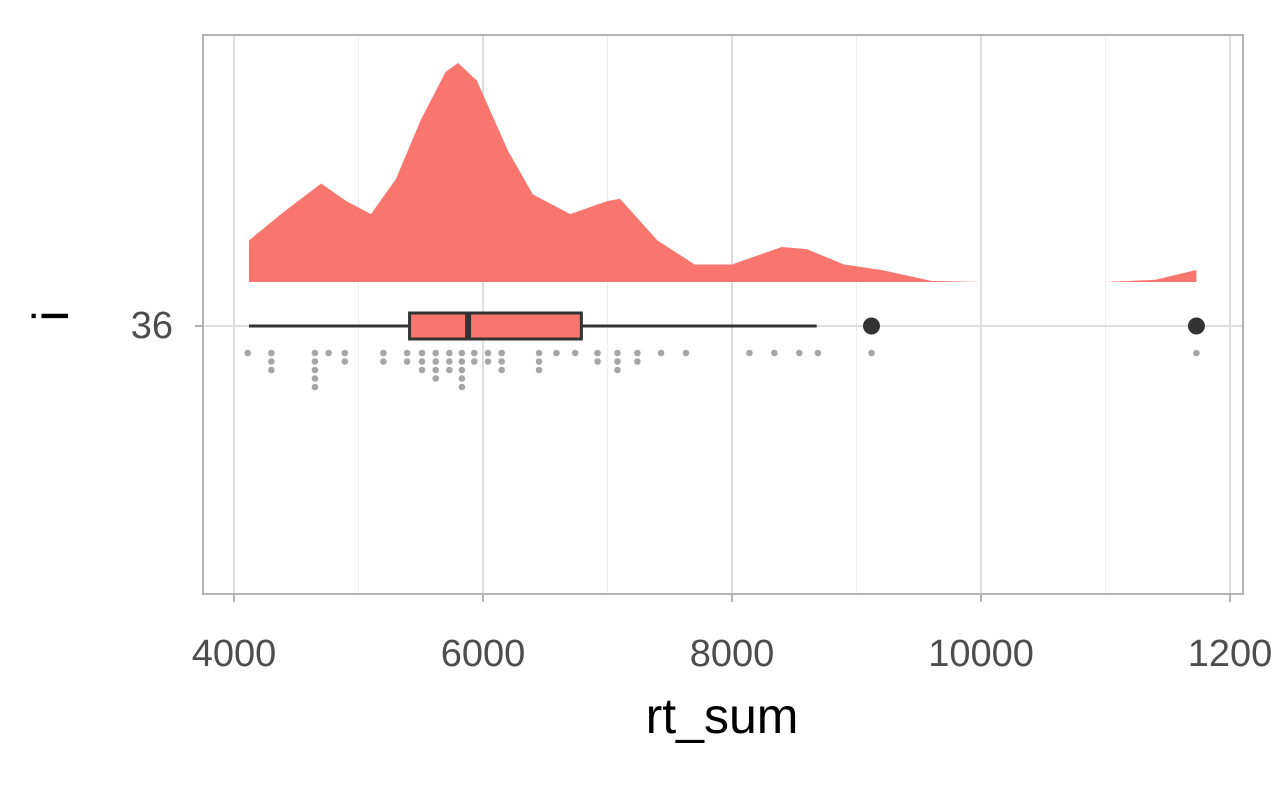 The width and height of the screenshot is (1278, 787). What do you see at coordinates (495, 326) in the screenshot?
I see `box` at bounding box center [495, 326].